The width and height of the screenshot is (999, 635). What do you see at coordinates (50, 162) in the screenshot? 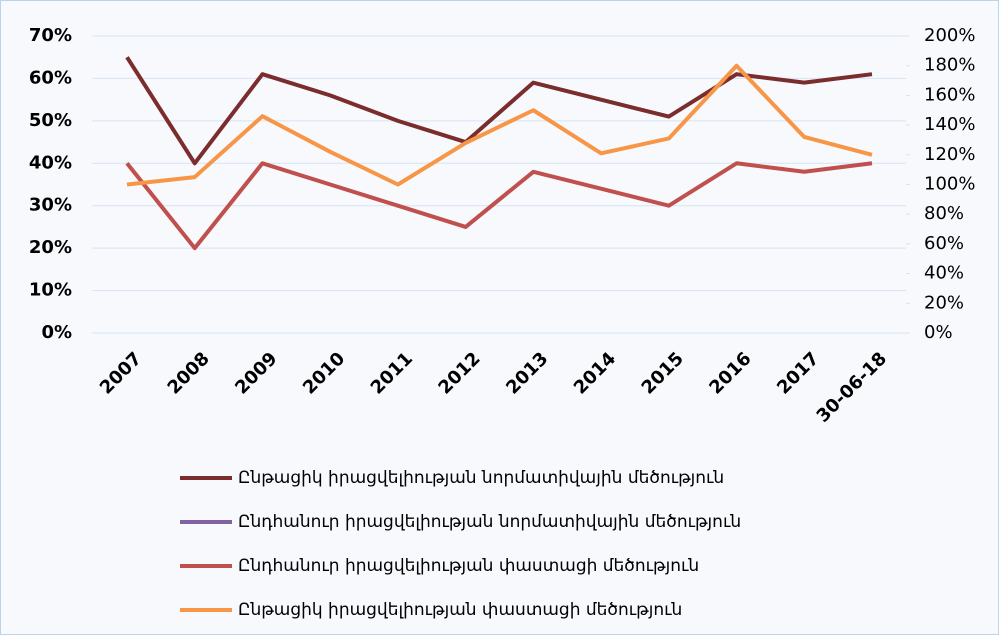
I see `y-tick-label: 40%` at bounding box center [50, 162].